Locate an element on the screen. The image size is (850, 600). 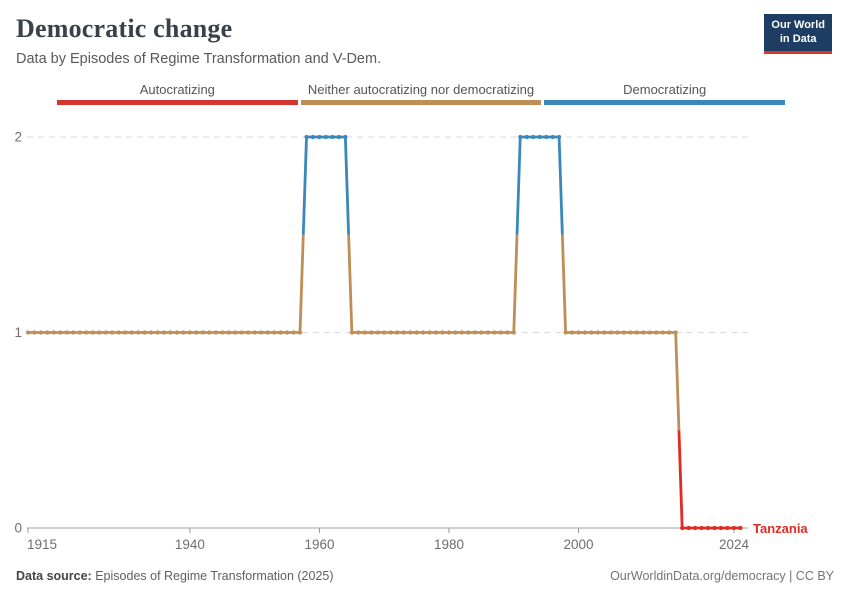
x-tick-label: 1915 is located at coordinates (42, 544).